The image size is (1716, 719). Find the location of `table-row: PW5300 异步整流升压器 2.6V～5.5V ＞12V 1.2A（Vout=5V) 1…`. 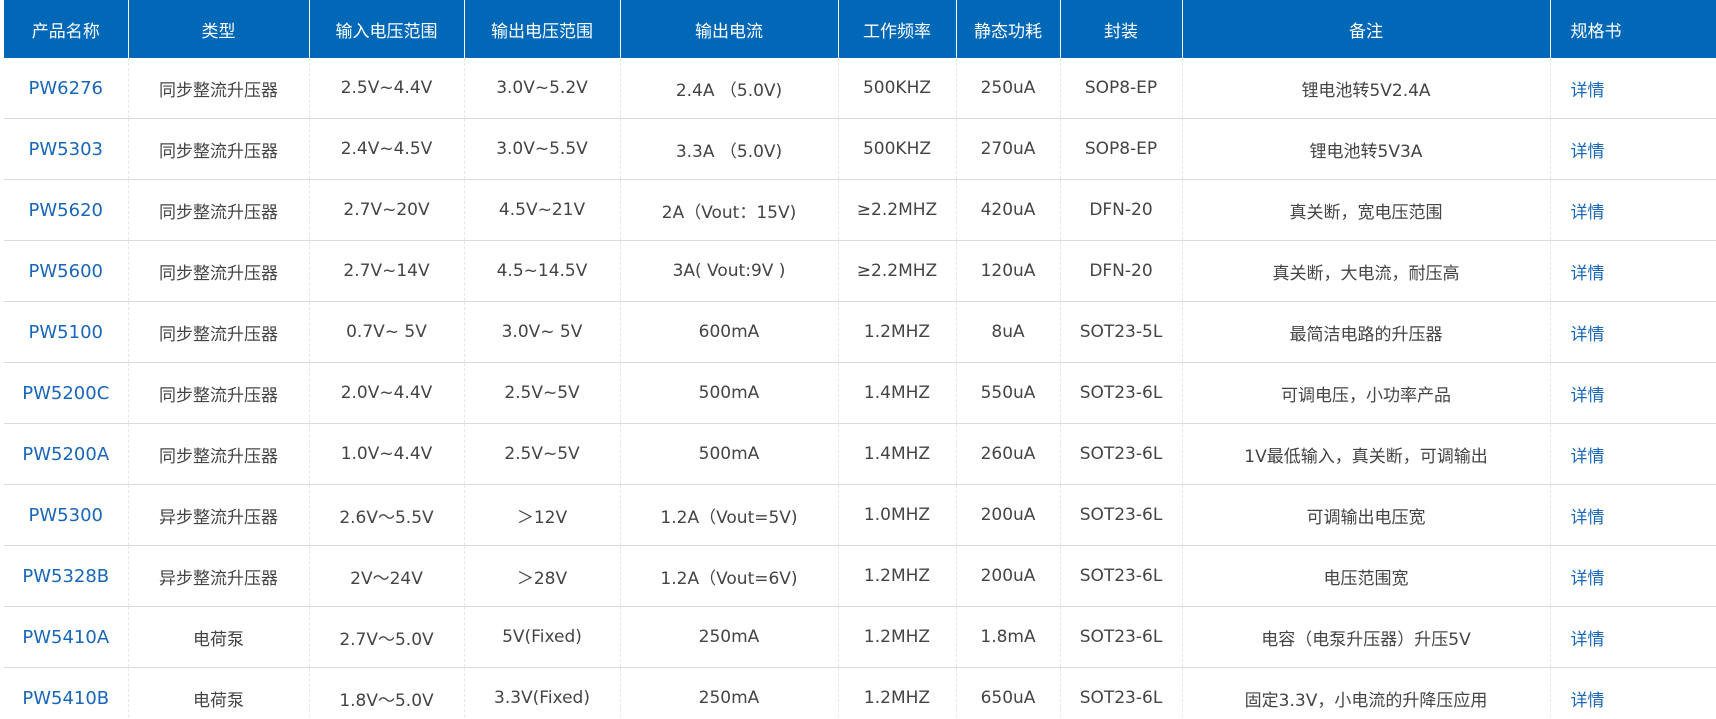

table-row: PW5300 异步整流升压器 2.6V～5.5V ＞12V 1.2A（Vout=5V) 1… is located at coordinates (860, 515).